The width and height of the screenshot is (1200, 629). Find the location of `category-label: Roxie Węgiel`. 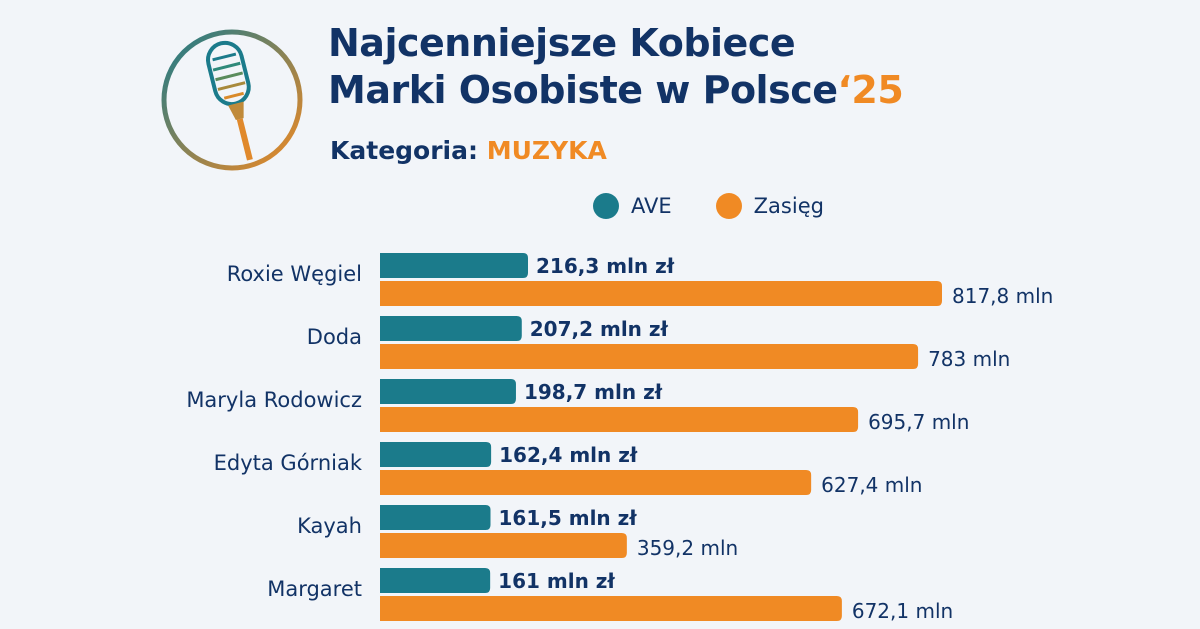

category-label: Roxie Węgiel is located at coordinates (294, 274).